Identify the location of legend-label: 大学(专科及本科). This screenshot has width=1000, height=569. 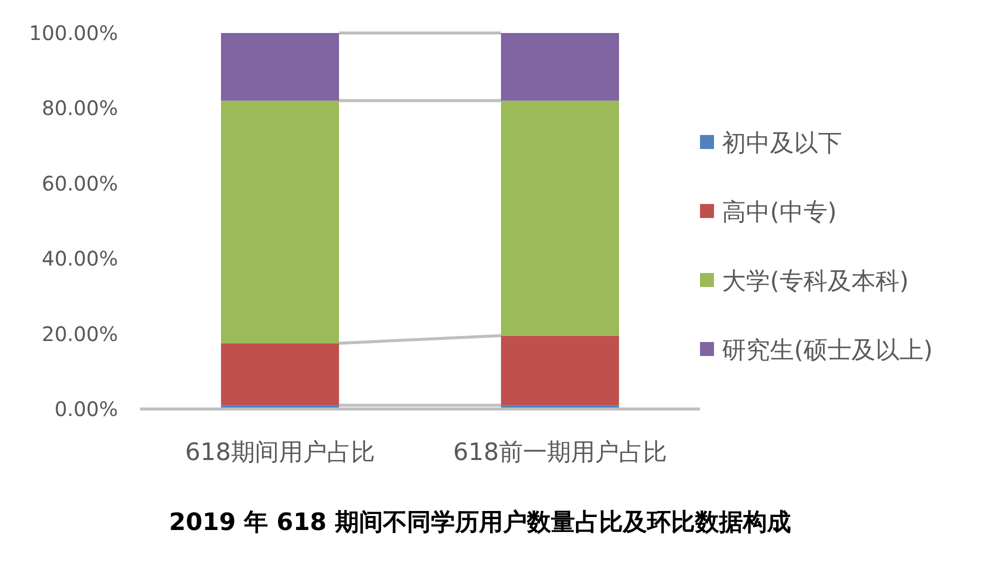
(815, 281).